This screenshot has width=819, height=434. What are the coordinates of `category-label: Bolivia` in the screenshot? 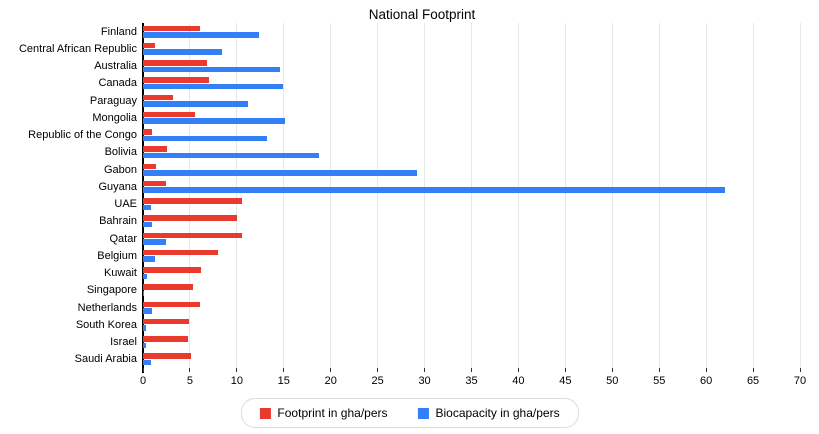 It's located at (120, 152).